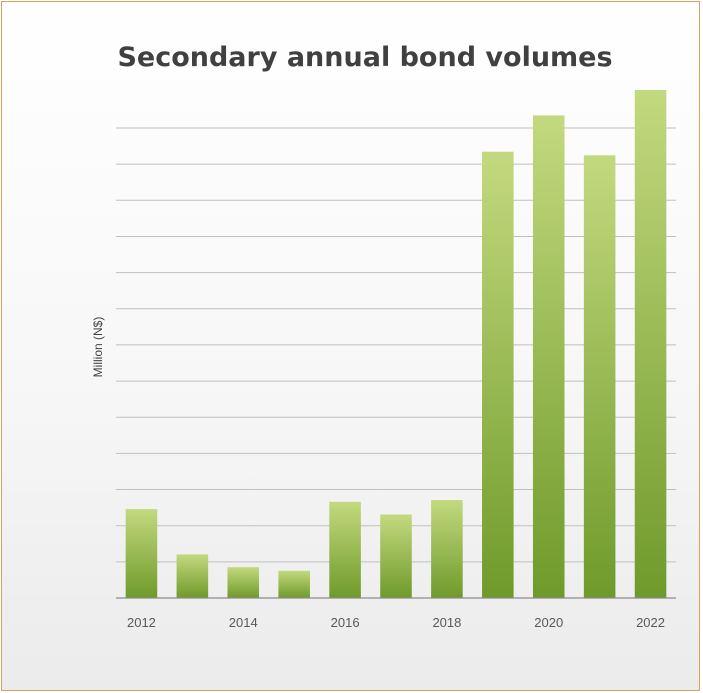  What do you see at coordinates (294, 584) in the screenshot?
I see `bar-2015` at bounding box center [294, 584].